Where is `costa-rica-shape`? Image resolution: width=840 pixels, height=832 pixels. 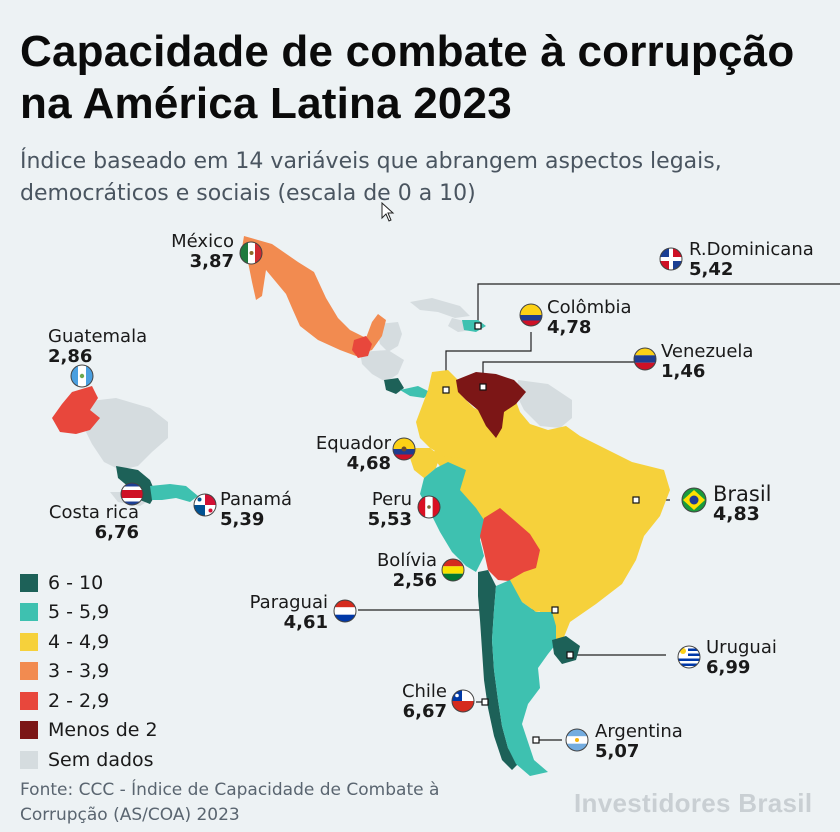 costa-rica-shape is located at coordinates (394, 386).